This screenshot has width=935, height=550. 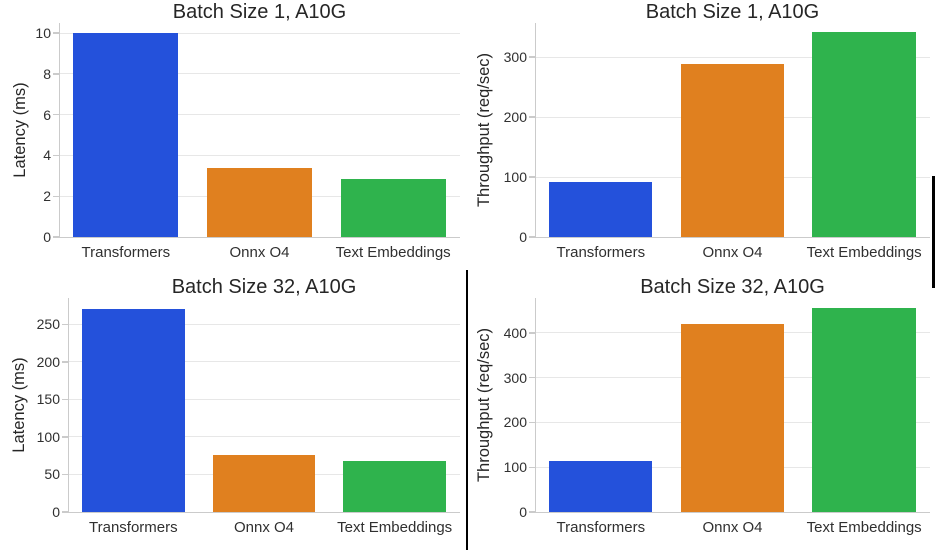 I want to click on y-tick-label: 6, so click(x=47, y=114).